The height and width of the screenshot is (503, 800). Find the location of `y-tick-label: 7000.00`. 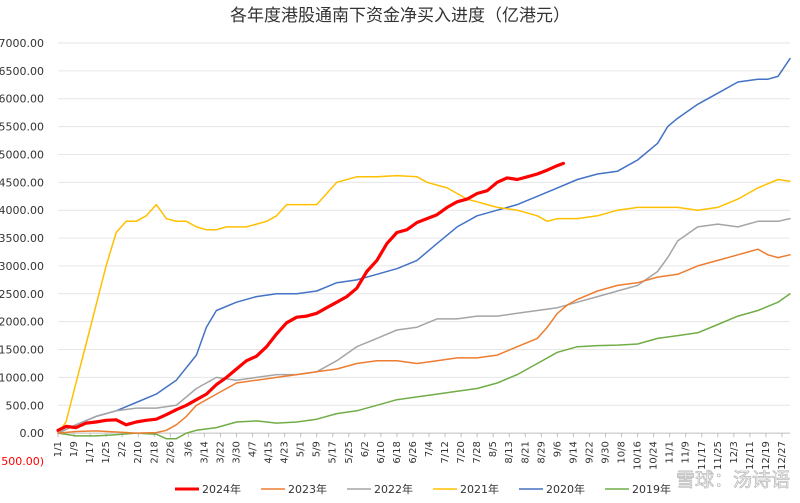

y-tick-label: 7000.00 is located at coordinates (22, 43).